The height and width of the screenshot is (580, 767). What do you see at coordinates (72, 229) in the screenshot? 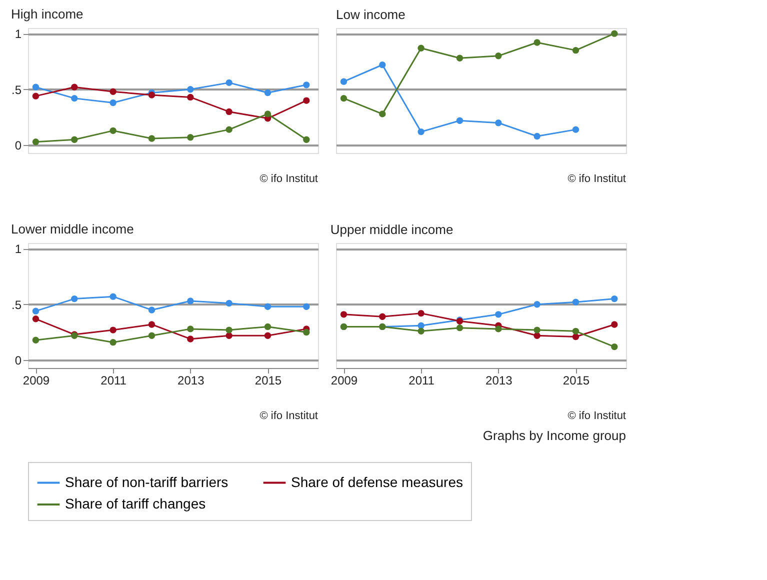
I see `chart-title: Lower middle income` at bounding box center [72, 229].